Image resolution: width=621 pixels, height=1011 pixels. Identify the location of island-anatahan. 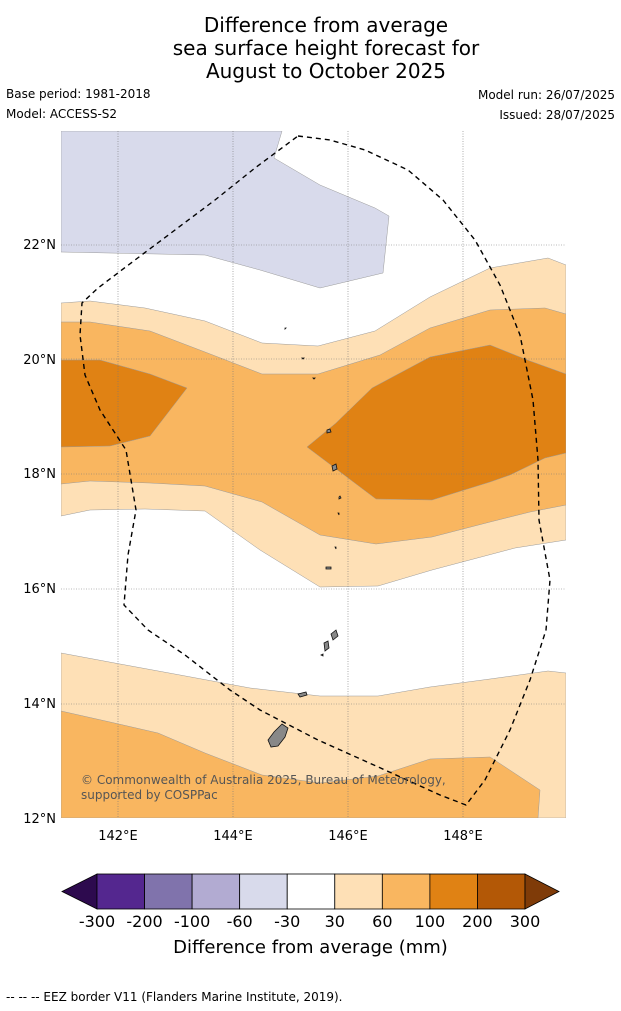
(328, 568).